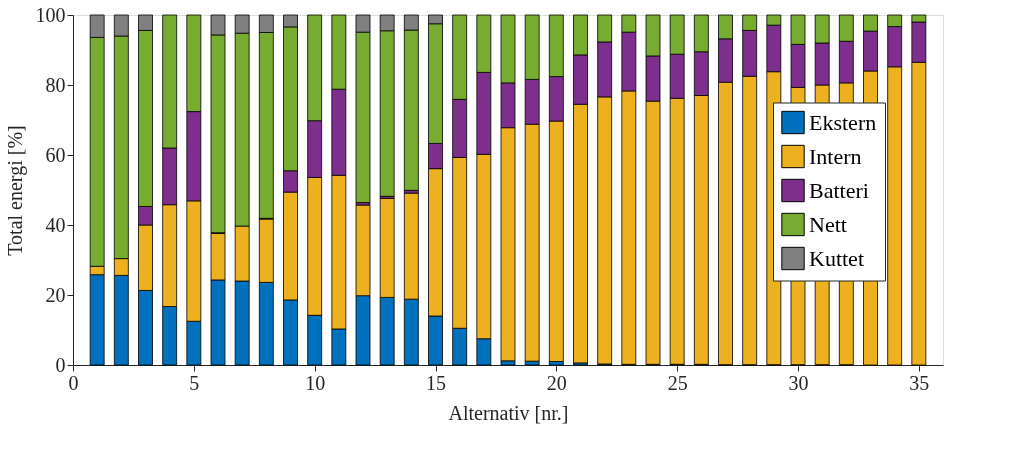 The height and width of the screenshot is (466, 1021). I want to click on x-tick-label: 10, so click(315, 382).